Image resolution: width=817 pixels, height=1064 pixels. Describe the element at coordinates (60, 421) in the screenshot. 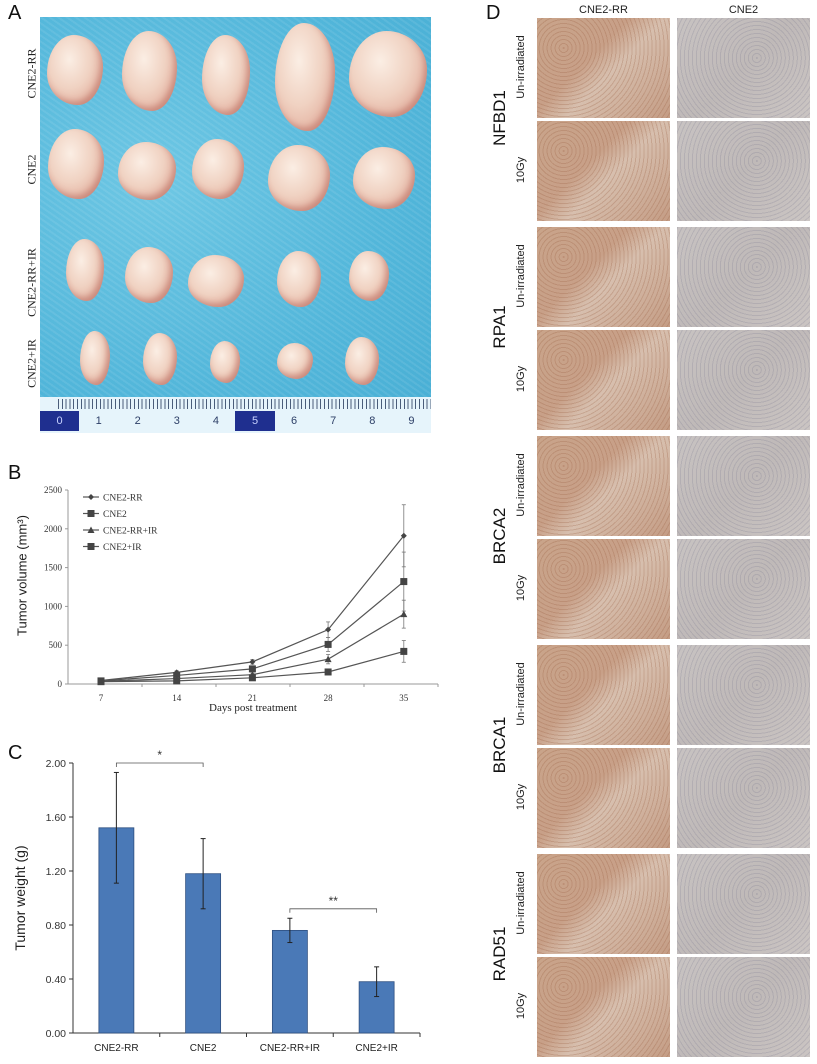

I see `ruler-number: 0` at that location.